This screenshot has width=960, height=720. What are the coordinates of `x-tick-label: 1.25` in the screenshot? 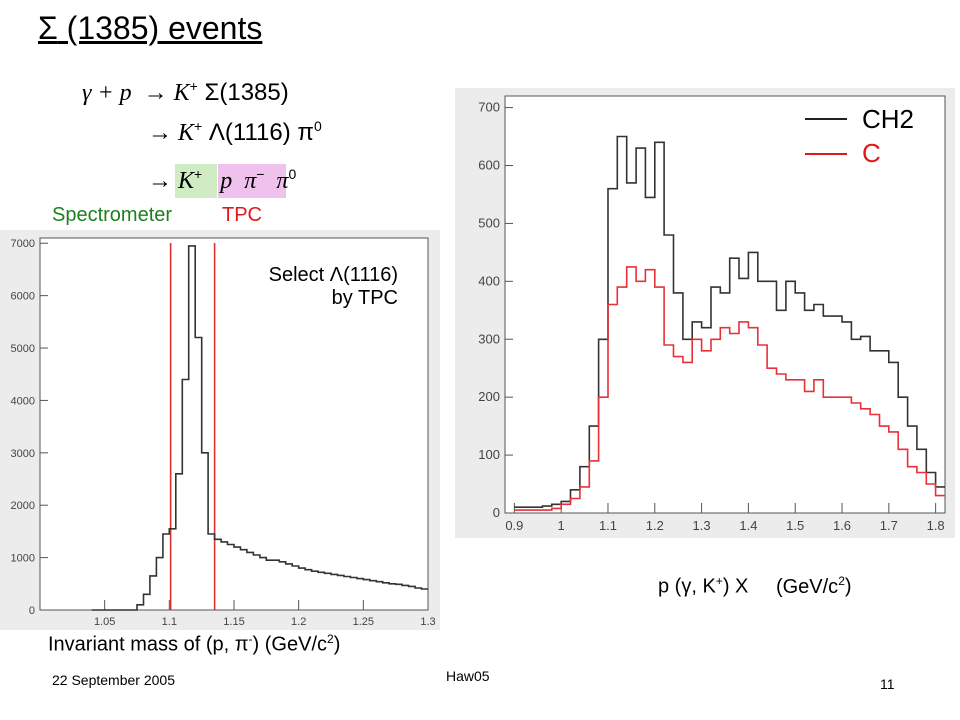 It's located at (363, 622).